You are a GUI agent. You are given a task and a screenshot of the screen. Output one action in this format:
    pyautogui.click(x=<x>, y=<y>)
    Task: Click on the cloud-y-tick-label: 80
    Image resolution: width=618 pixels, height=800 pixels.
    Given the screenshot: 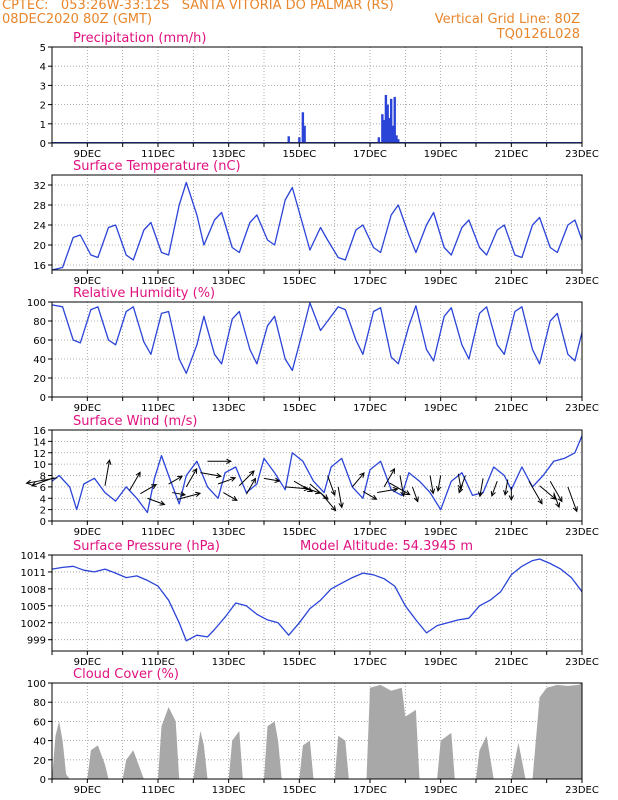 What is the action you would take?
    pyautogui.click(x=39, y=703)
    